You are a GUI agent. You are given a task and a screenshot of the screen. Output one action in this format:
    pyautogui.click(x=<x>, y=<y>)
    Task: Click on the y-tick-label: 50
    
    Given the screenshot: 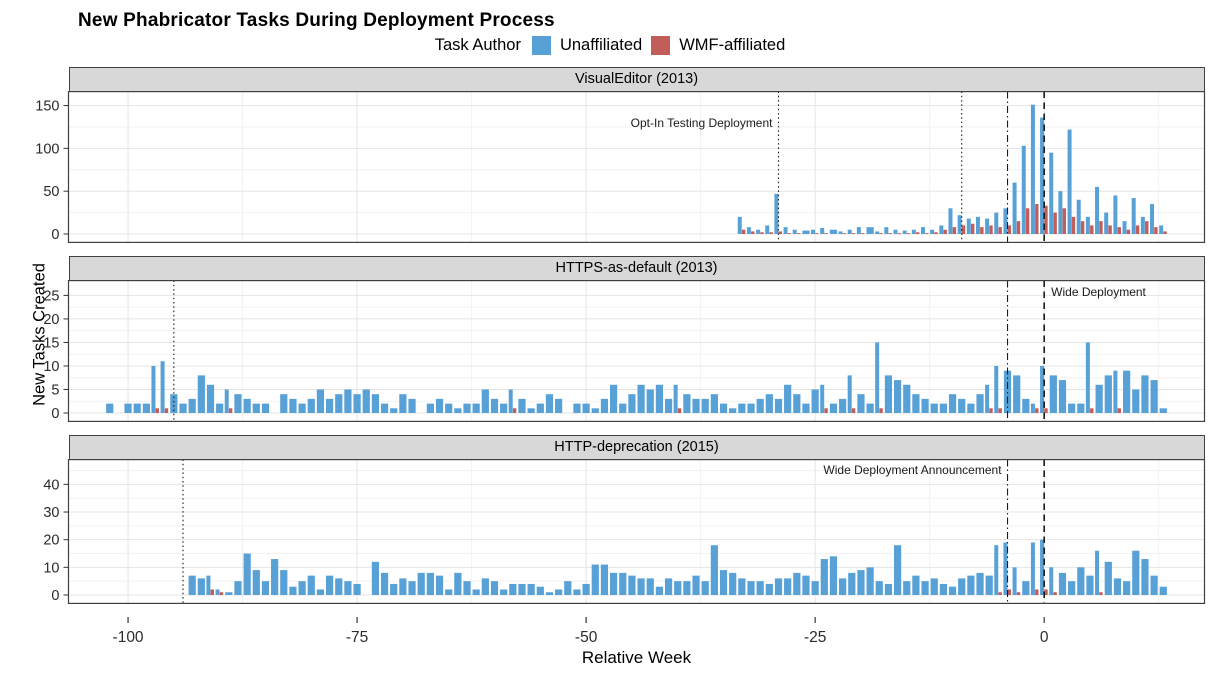 What is the action you would take?
    pyautogui.click(x=51, y=192)
    